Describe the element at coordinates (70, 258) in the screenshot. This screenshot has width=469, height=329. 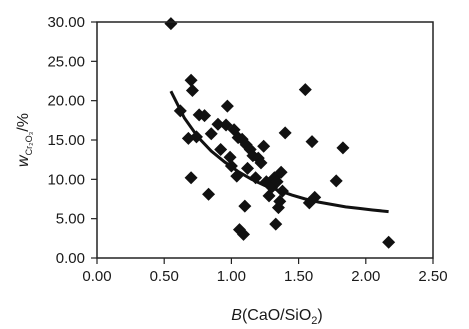
I see `y-tick-label: 0.00` at that location.